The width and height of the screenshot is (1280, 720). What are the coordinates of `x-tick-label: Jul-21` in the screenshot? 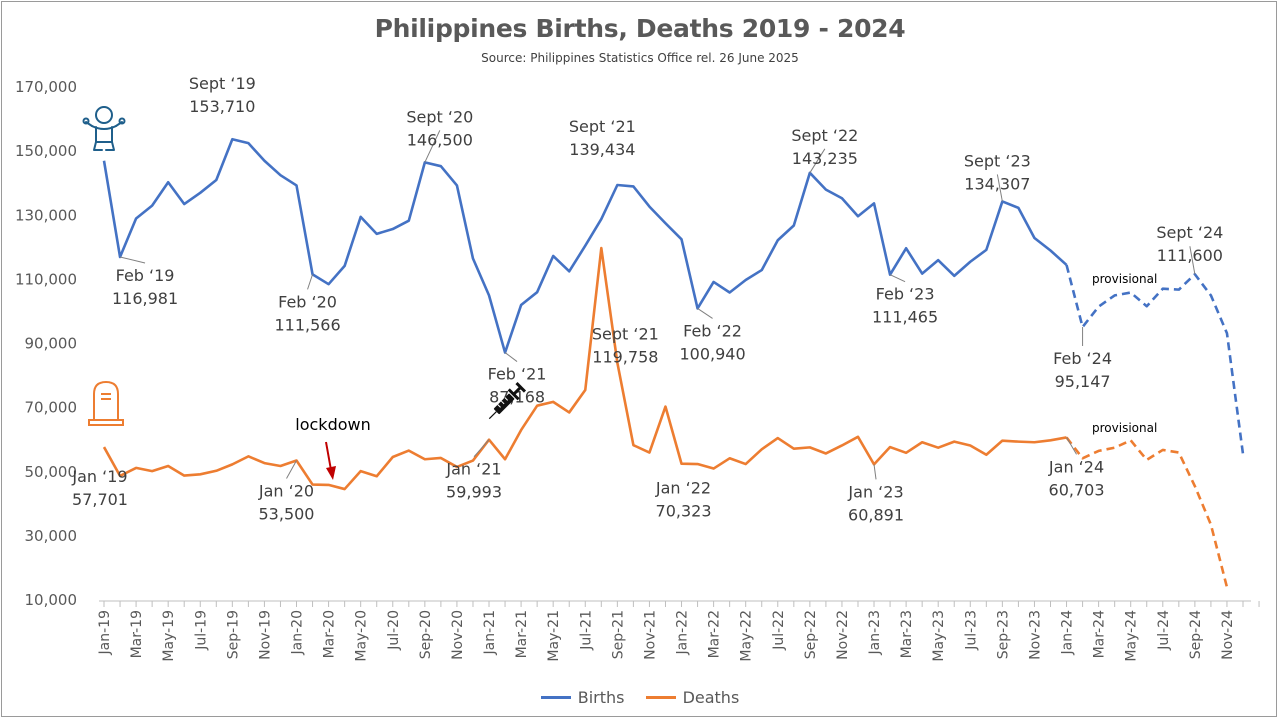 It's located at (586, 630).